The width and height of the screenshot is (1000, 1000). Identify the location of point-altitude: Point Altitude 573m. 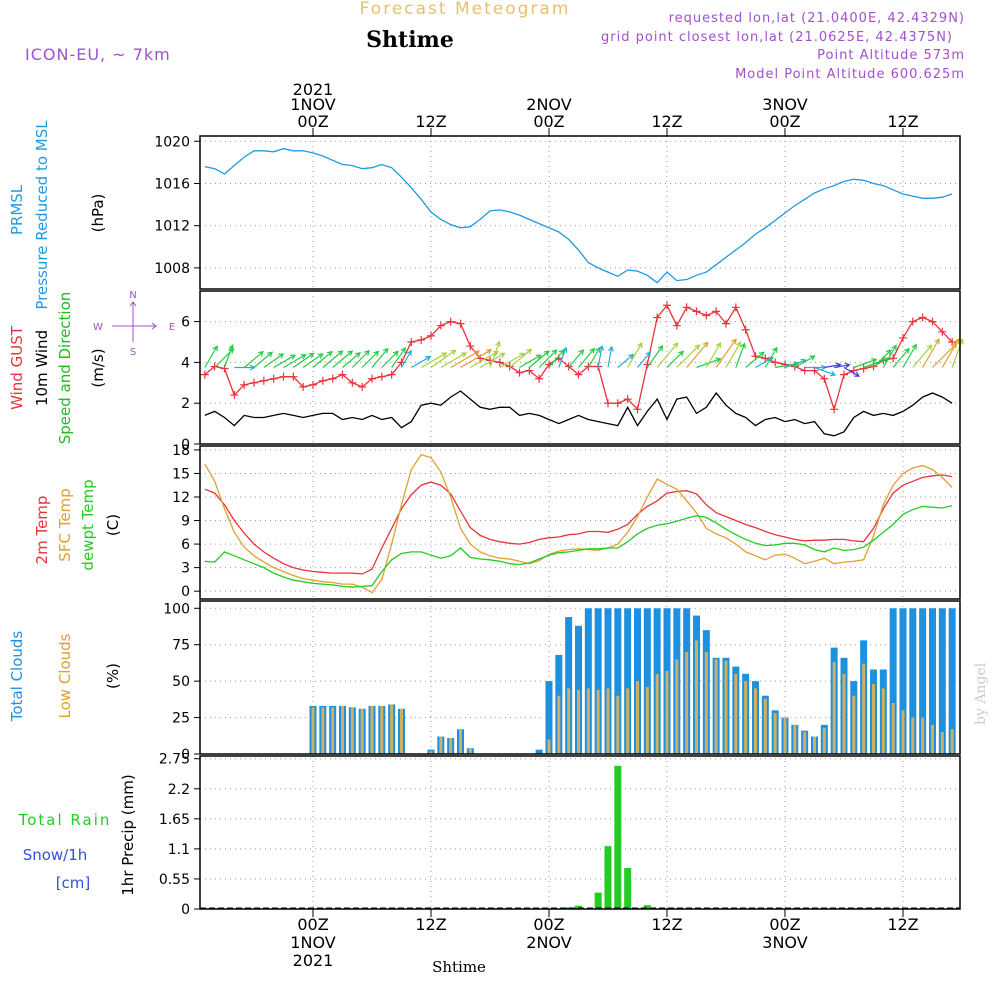
(891, 55).